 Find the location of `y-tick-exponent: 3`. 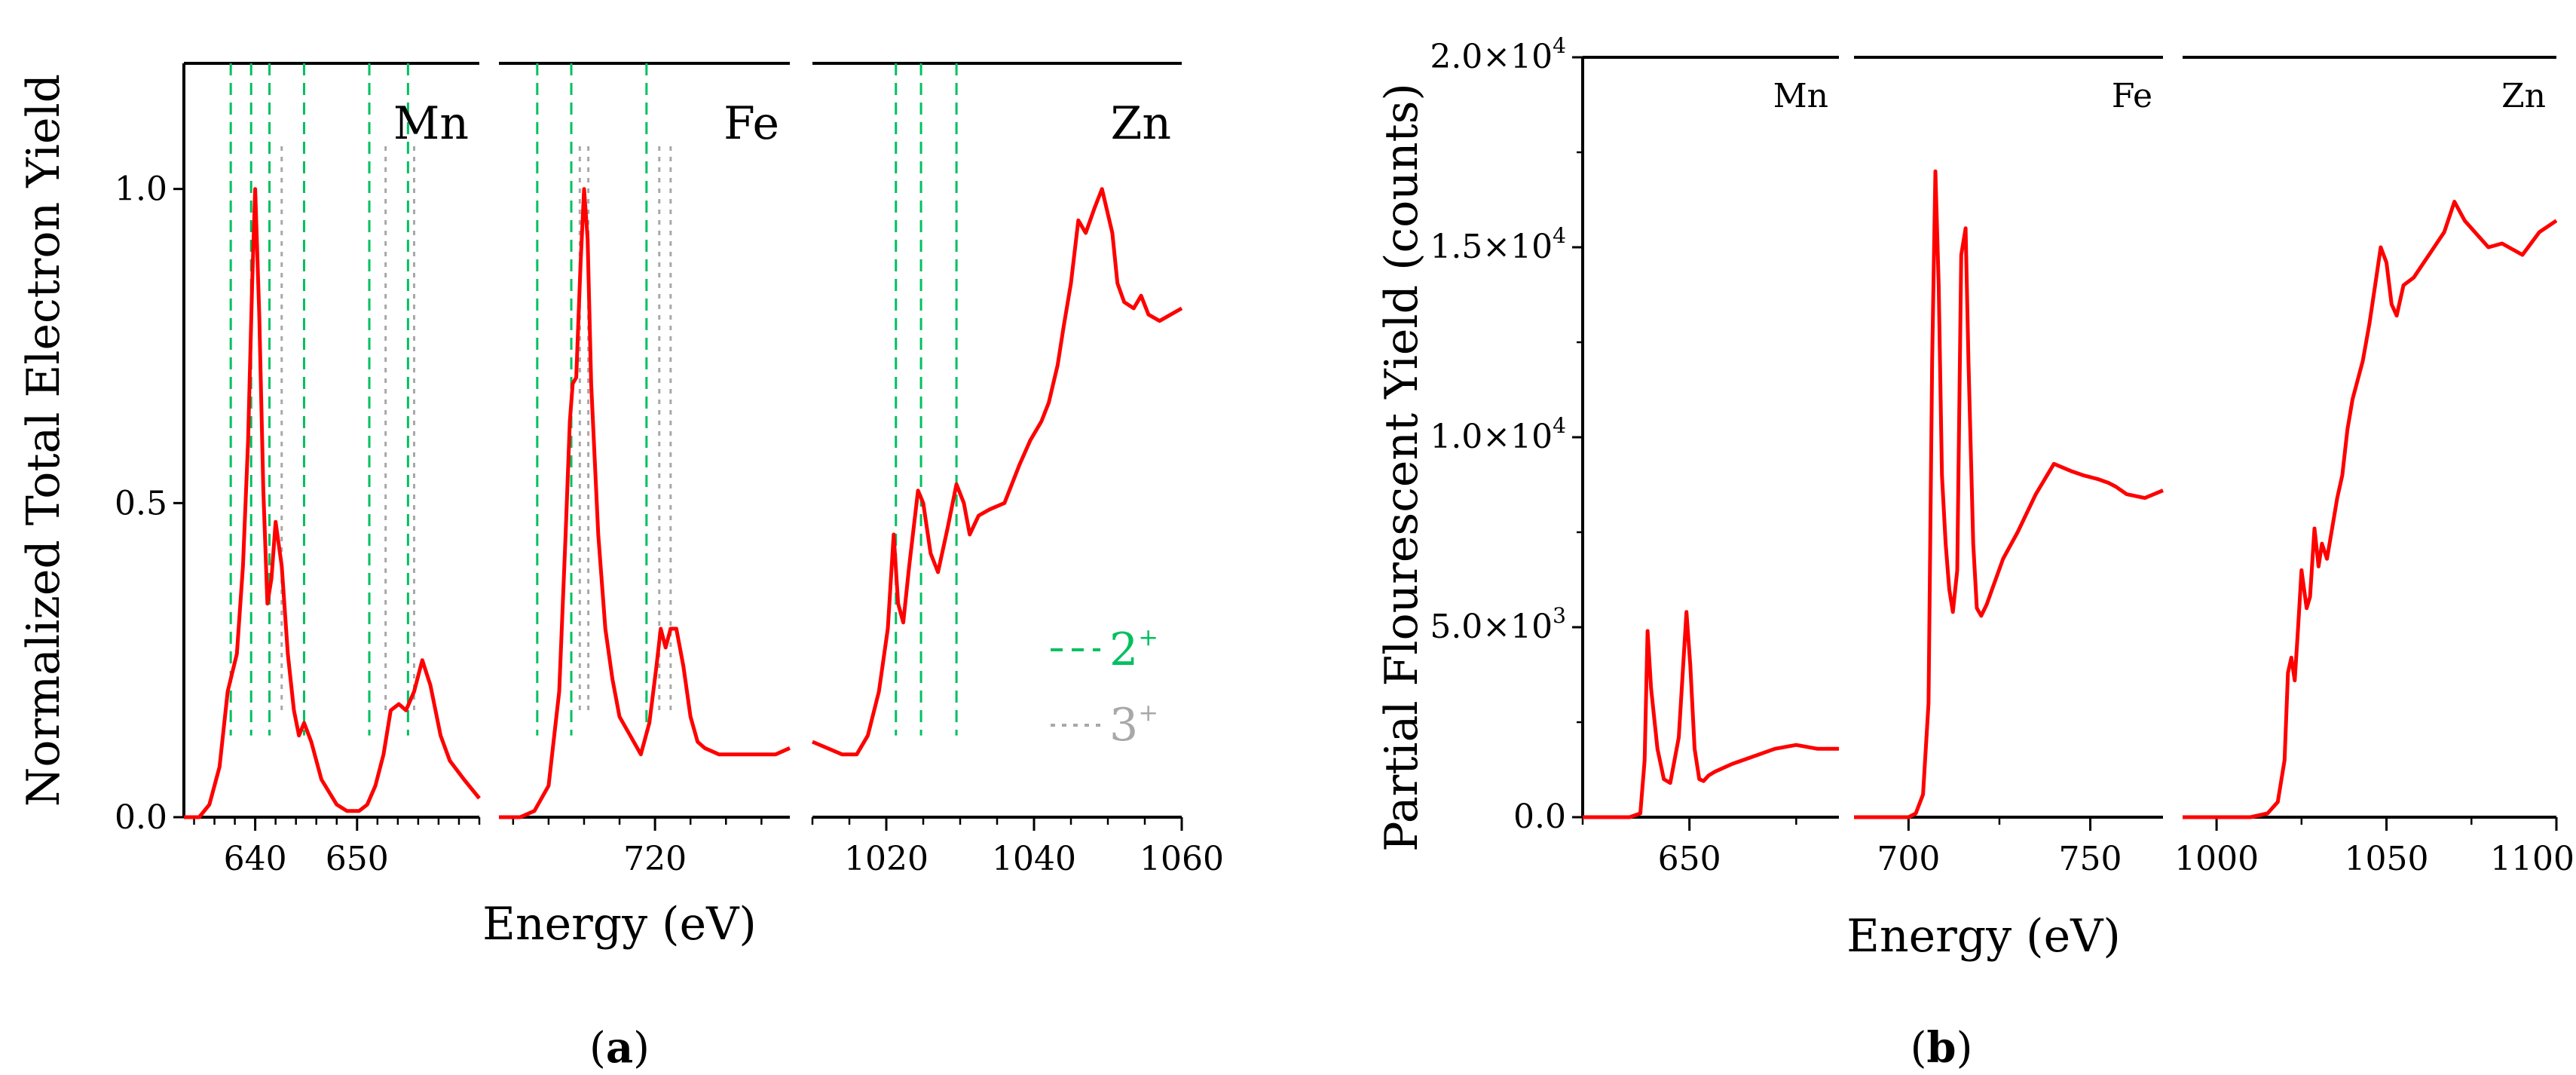

y-tick-exponent: 3 is located at coordinates (1560, 616).